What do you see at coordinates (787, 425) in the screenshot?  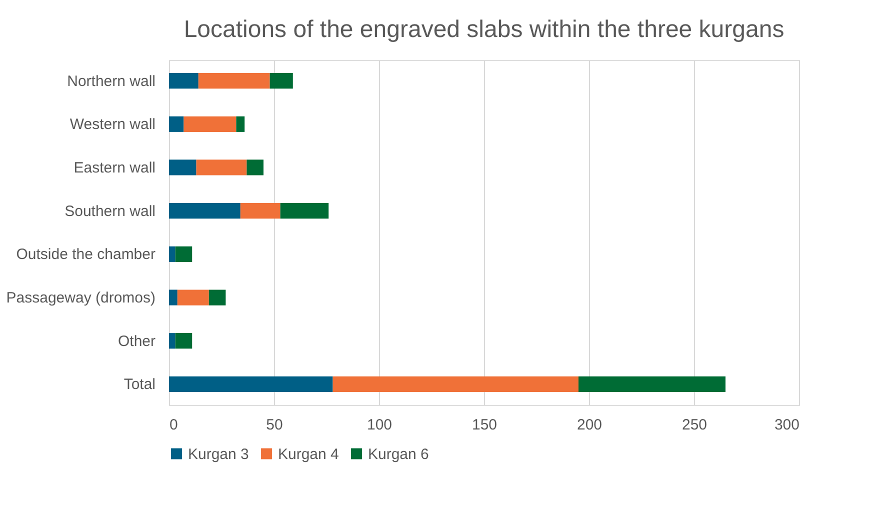 I see `x-tick-label: 300` at bounding box center [787, 425].